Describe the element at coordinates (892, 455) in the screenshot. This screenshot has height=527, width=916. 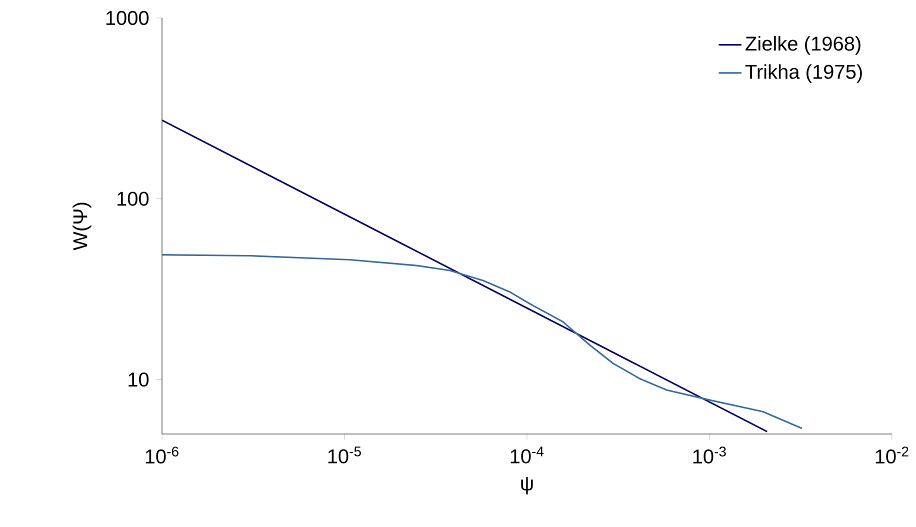
I see `x-tick-label: 10$^{-2}$` at that location.